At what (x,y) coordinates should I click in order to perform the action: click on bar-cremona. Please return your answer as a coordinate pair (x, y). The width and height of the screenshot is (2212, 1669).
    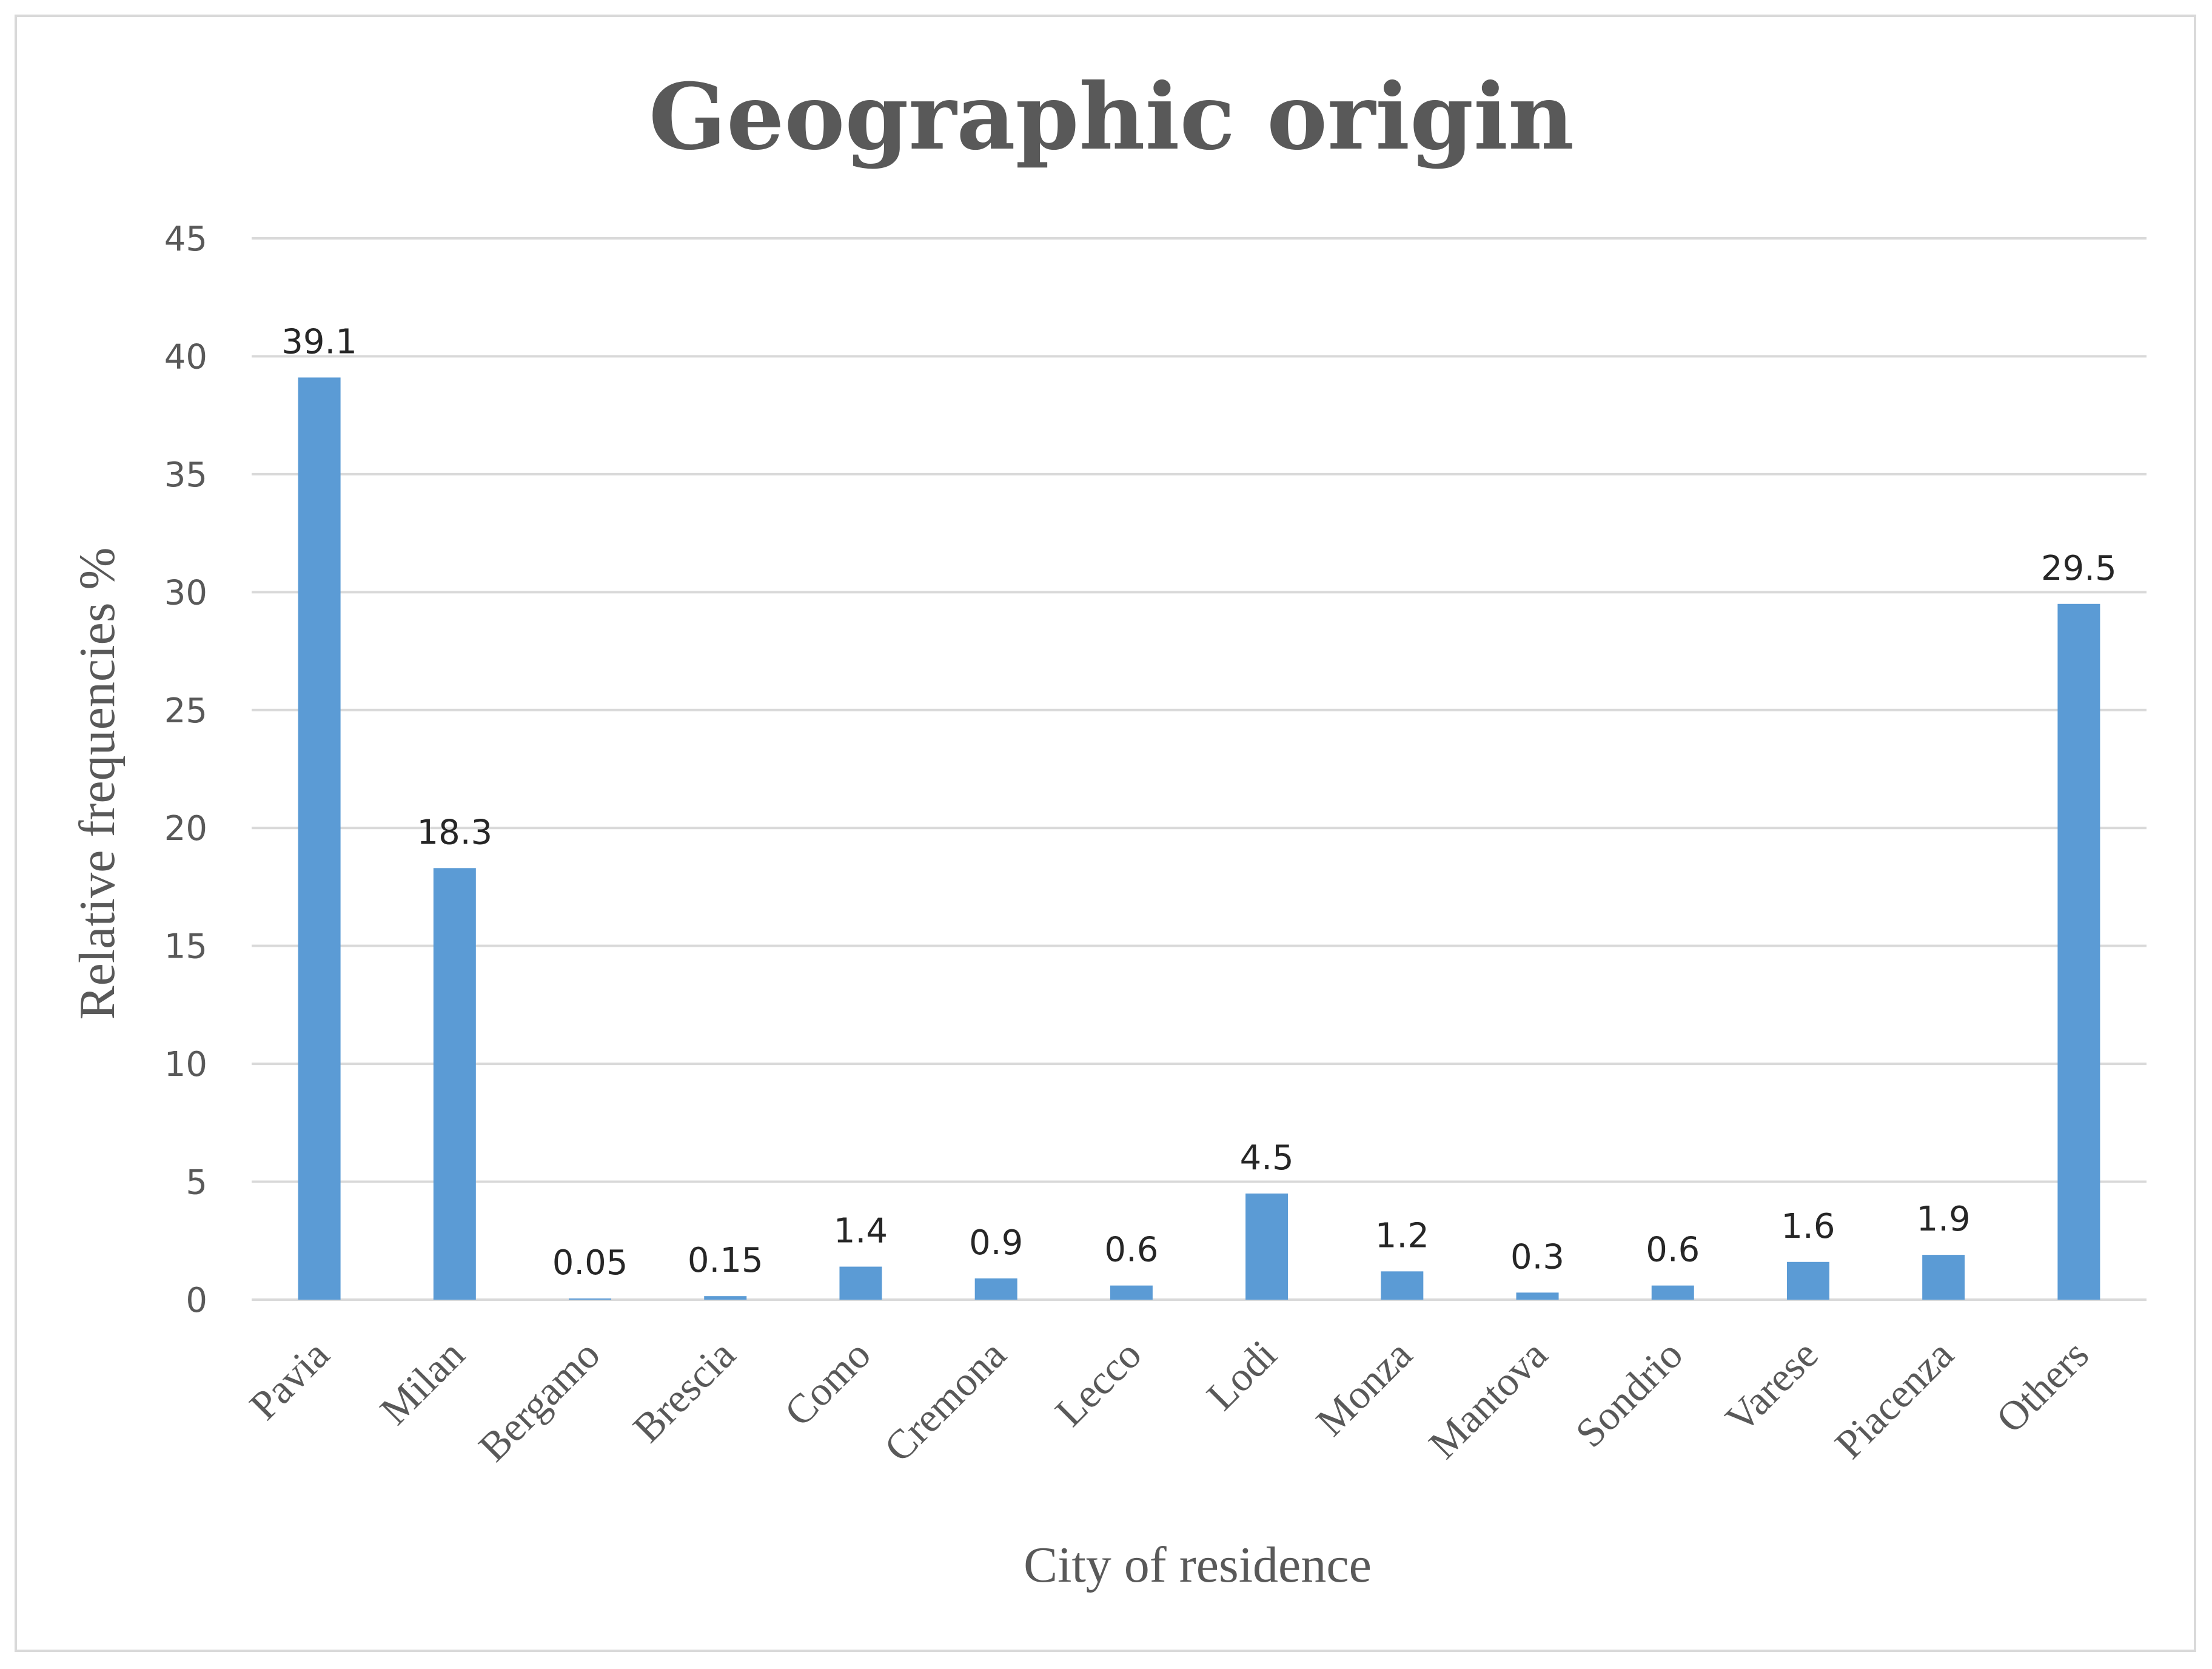
    Looking at the image, I should click on (995, 1289).